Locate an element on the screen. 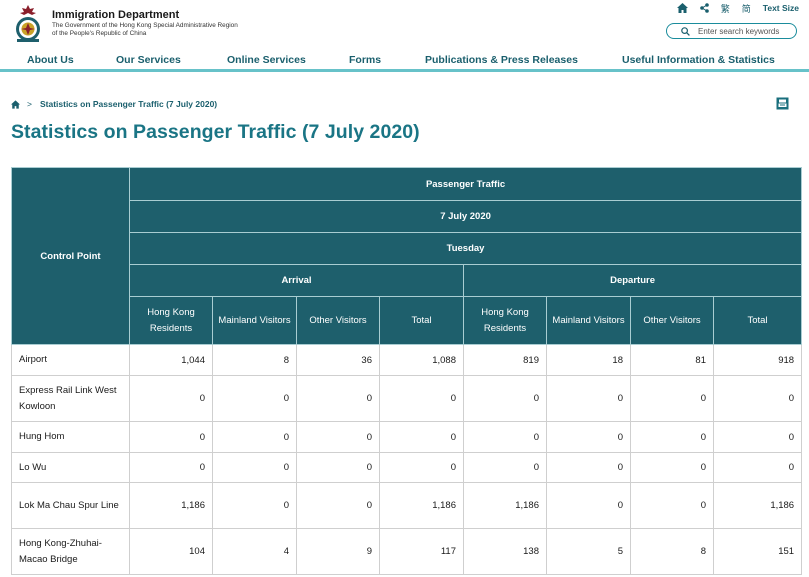 This screenshot has width=809, height=577. control-point-name: Airport is located at coordinates (70, 360).